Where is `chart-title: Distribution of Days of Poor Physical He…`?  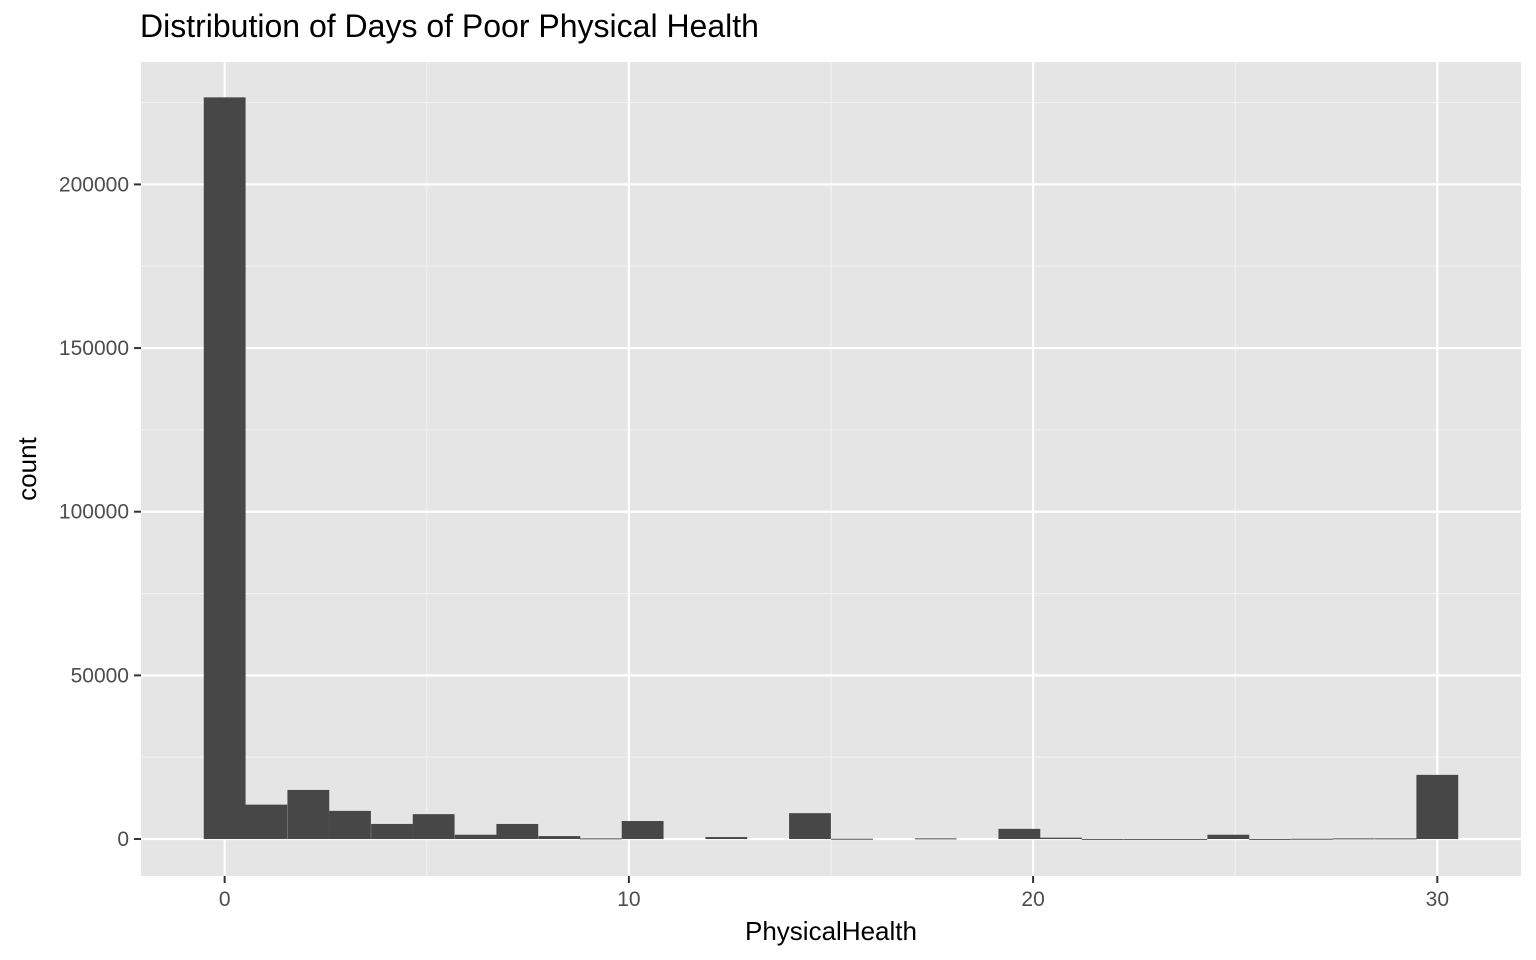 chart-title: Distribution of Days of Poor Physical He… is located at coordinates (449, 26).